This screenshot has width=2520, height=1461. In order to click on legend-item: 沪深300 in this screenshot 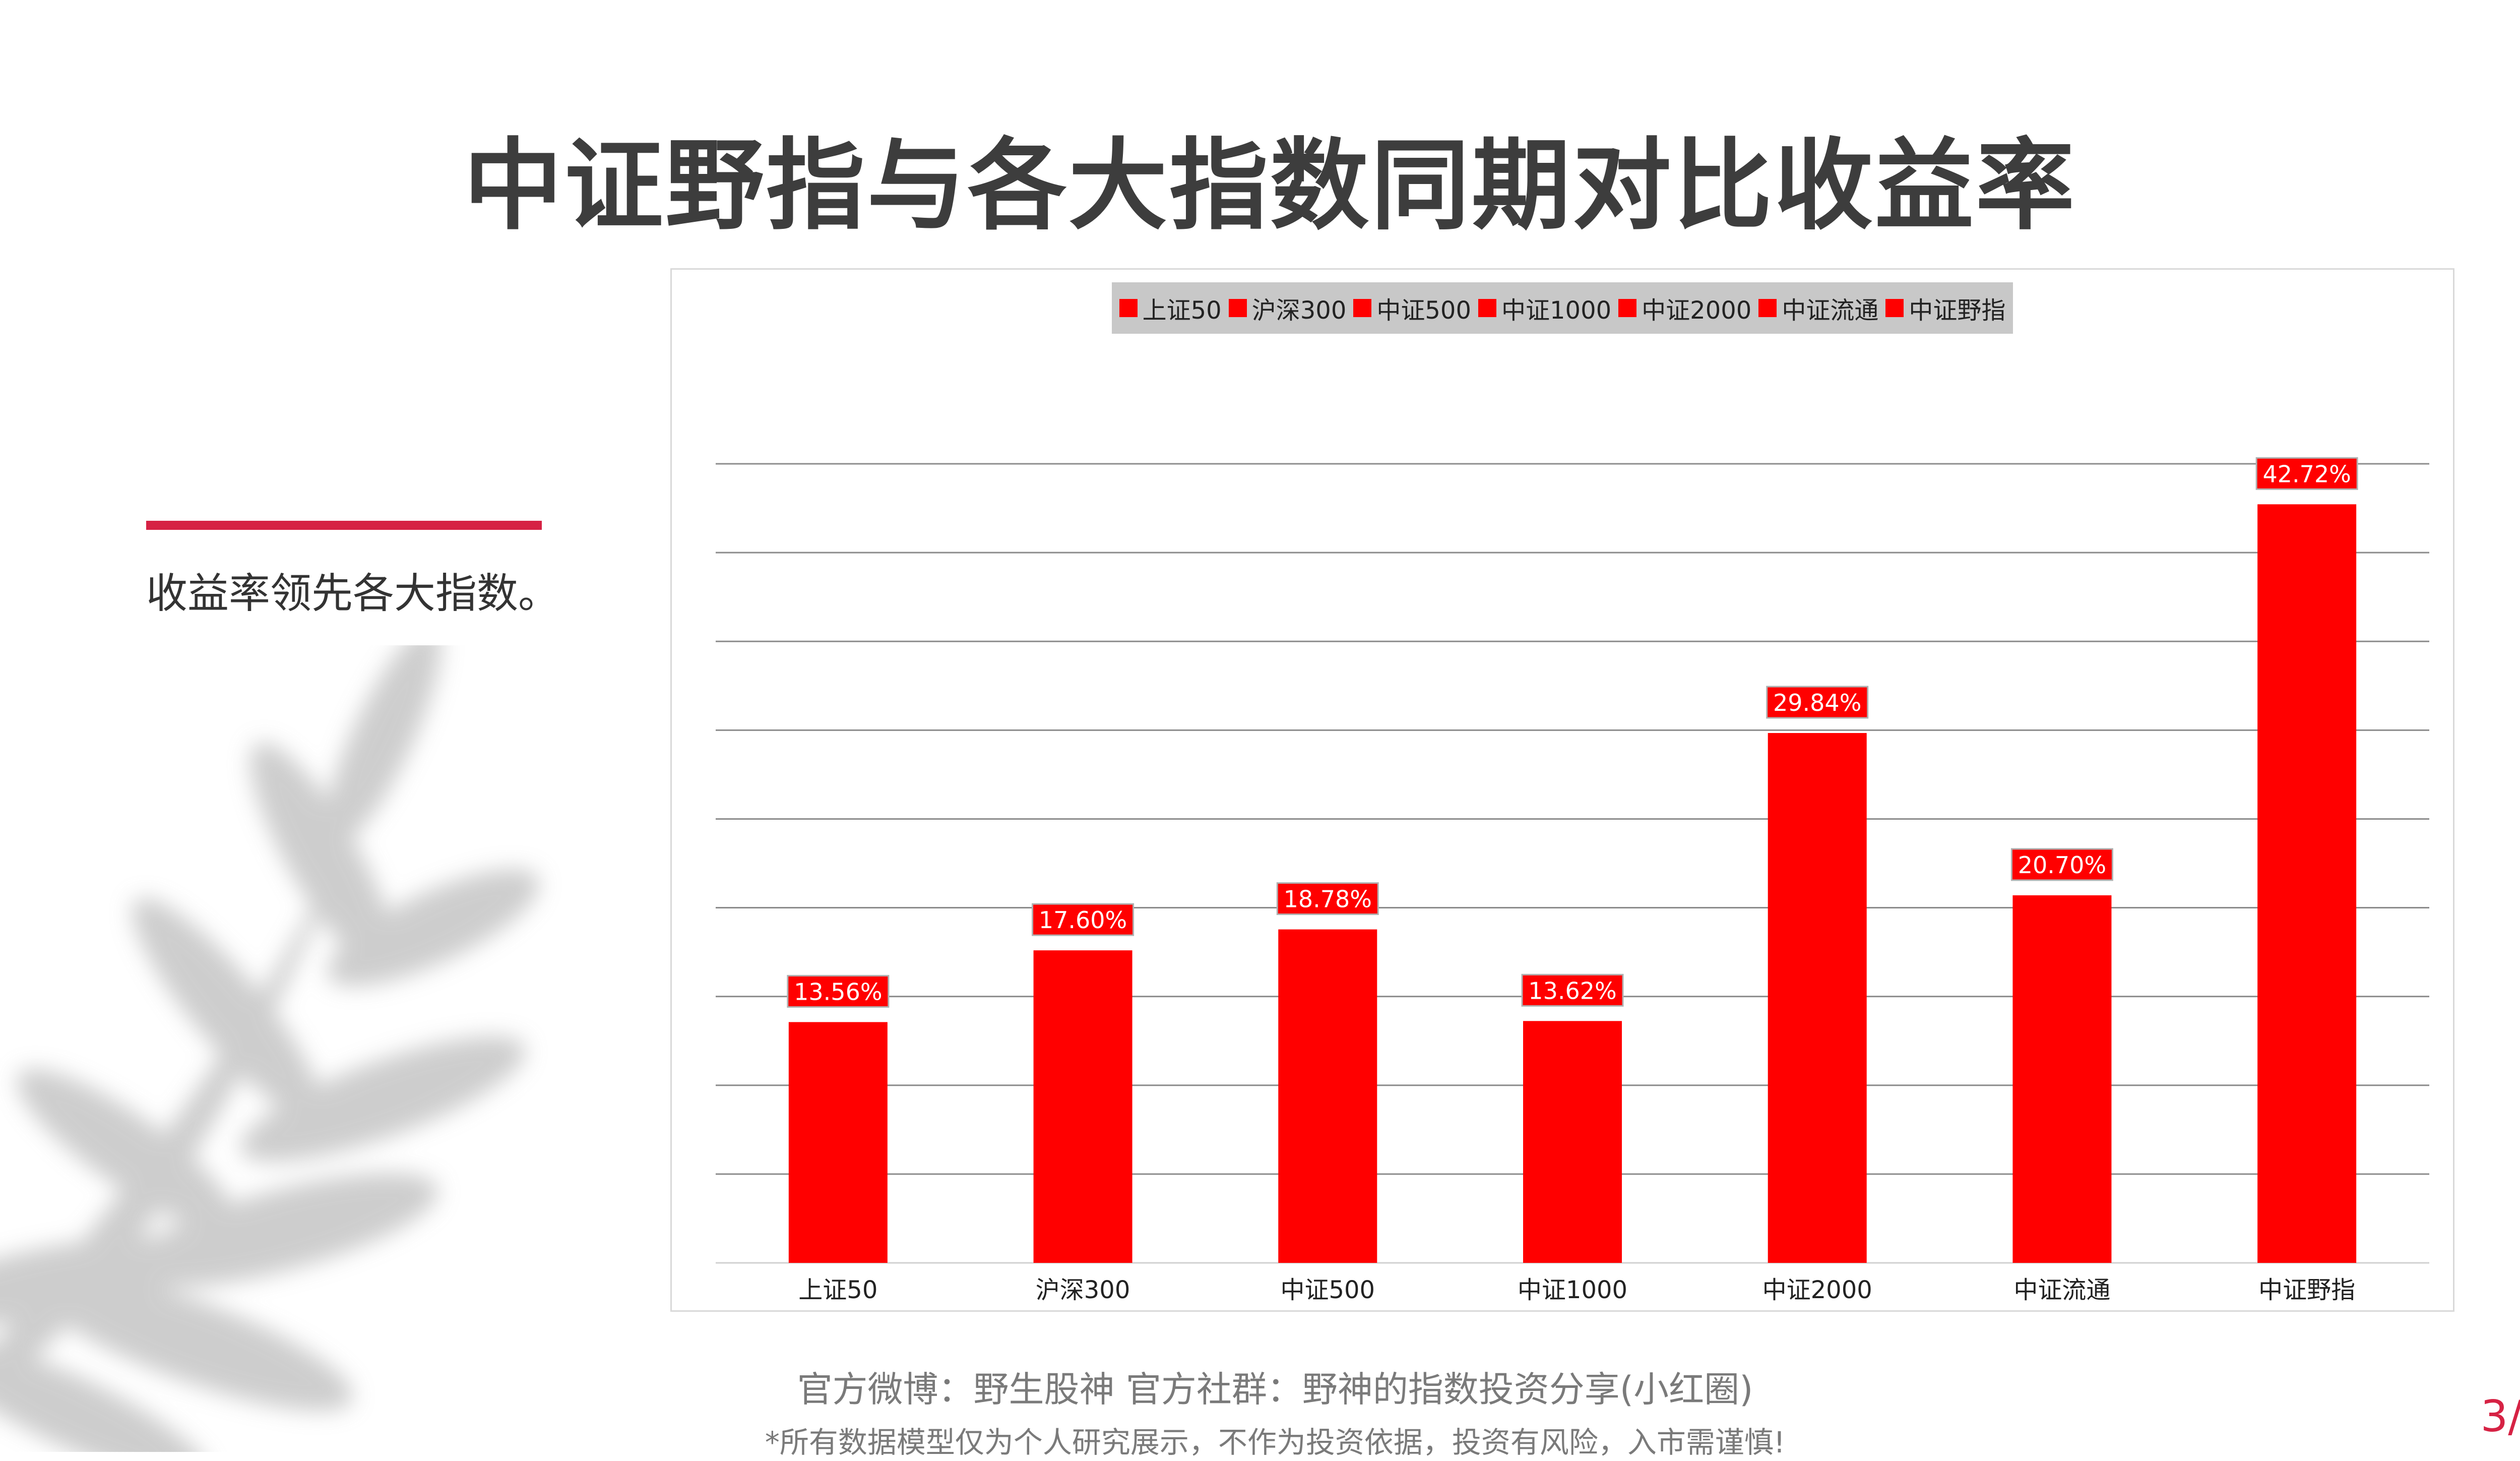, I will do `click(1287, 308)`.